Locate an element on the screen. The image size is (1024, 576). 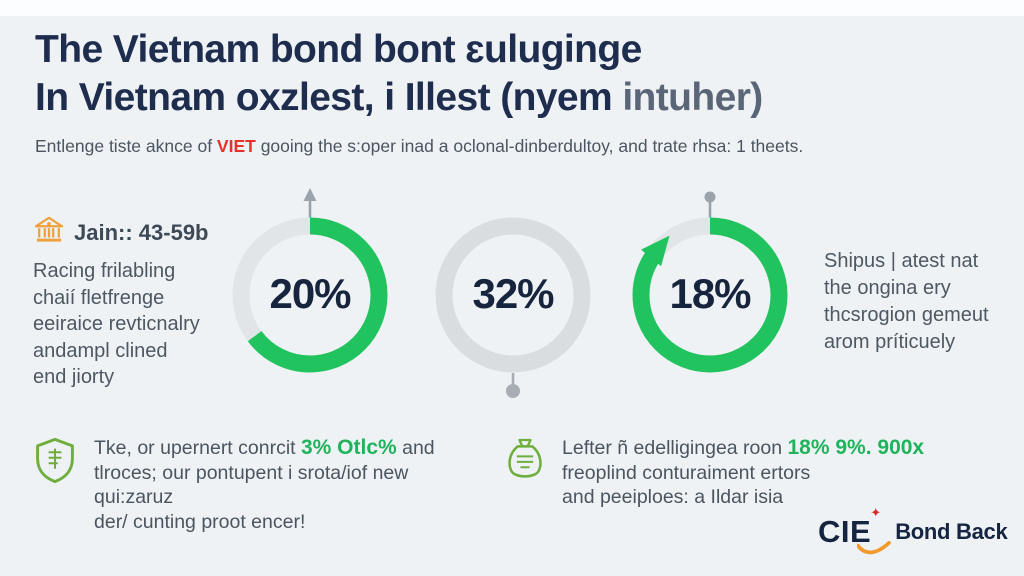
stat-highlight: 18% 9%. 900x is located at coordinates (856, 447).